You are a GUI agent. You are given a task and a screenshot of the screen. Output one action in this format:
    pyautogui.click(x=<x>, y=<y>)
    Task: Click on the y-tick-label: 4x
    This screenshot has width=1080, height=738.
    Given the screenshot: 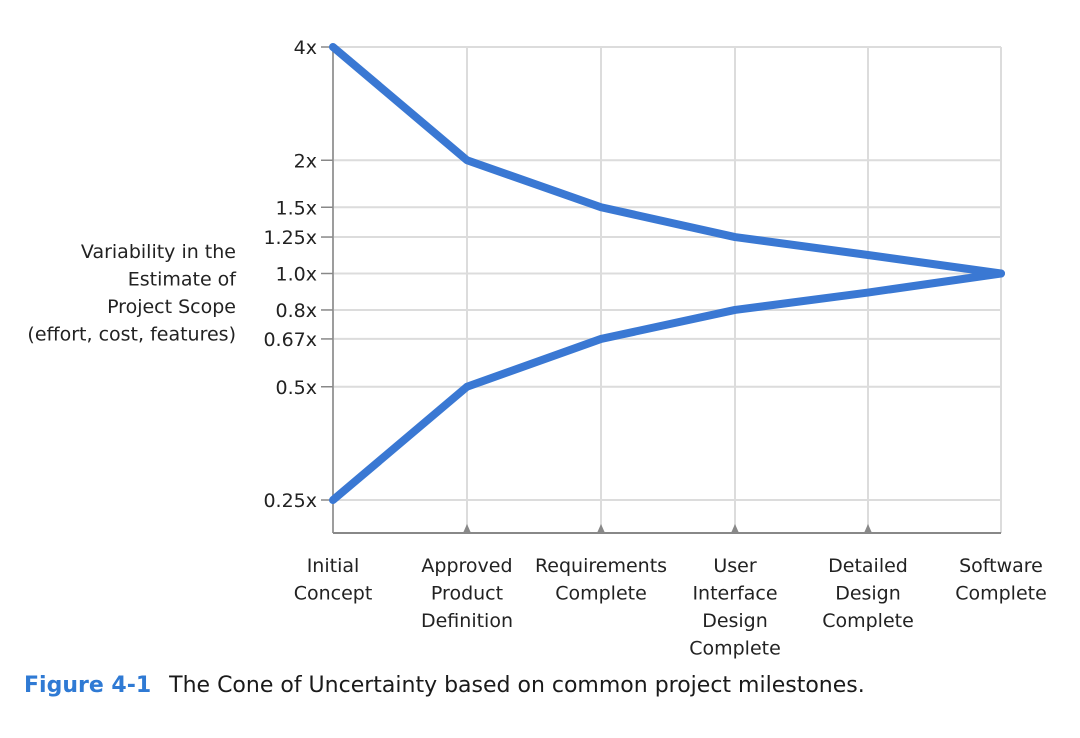 What is the action you would take?
    pyautogui.click(x=305, y=48)
    